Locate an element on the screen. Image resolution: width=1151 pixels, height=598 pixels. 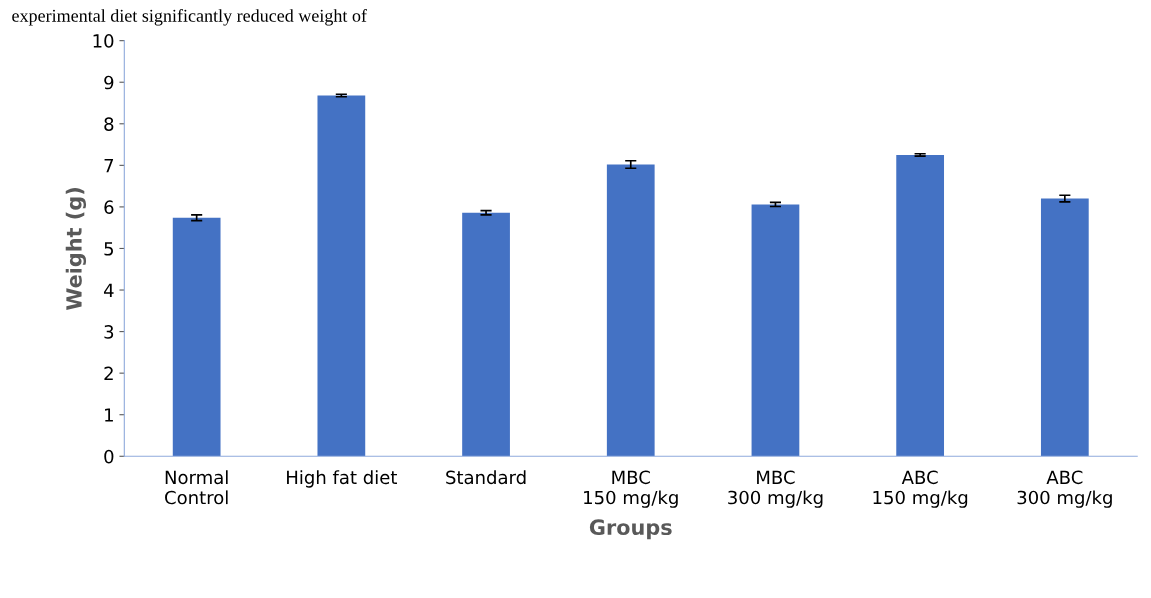
y-tick-label: 3 is located at coordinates (109, 332).